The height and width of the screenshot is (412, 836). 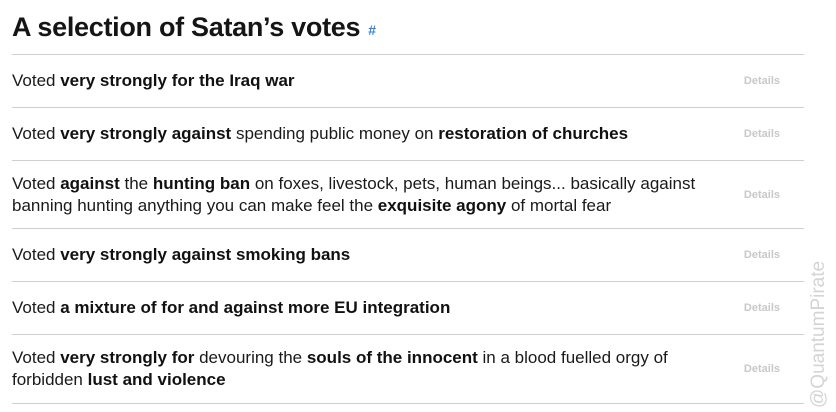 I want to click on vote-emphasis: very strongly for the Iraq war, so click(x=177, y=80).